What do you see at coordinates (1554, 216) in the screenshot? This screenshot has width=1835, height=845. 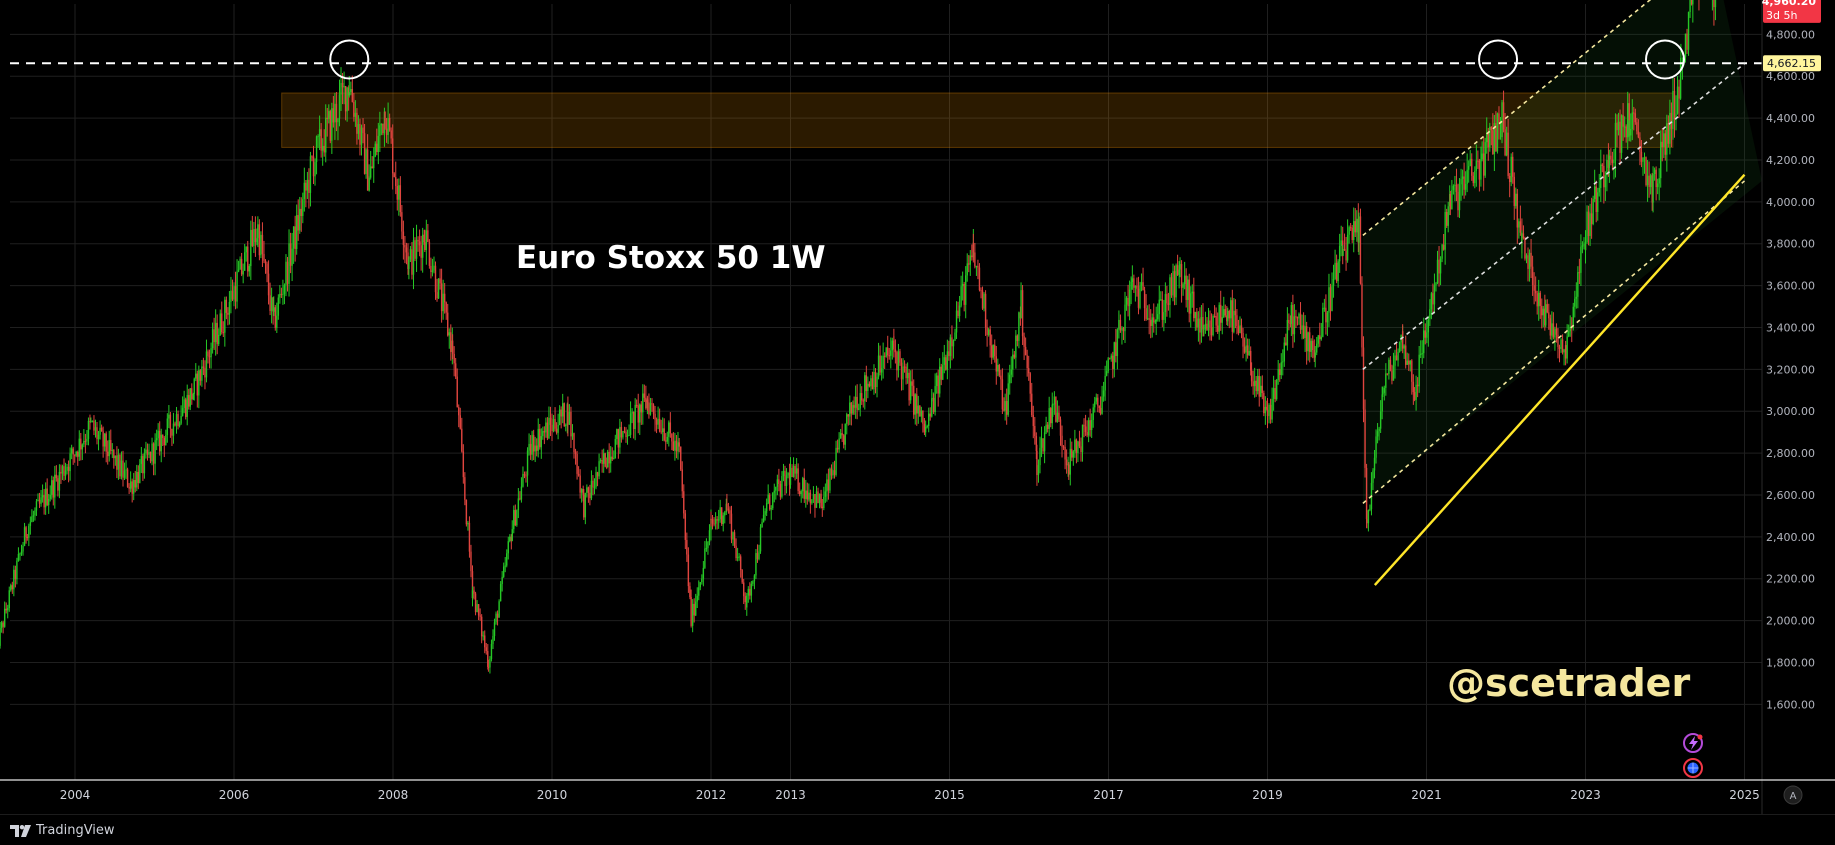 I see `channel-middle-line` at bounding box center [1554, 216].